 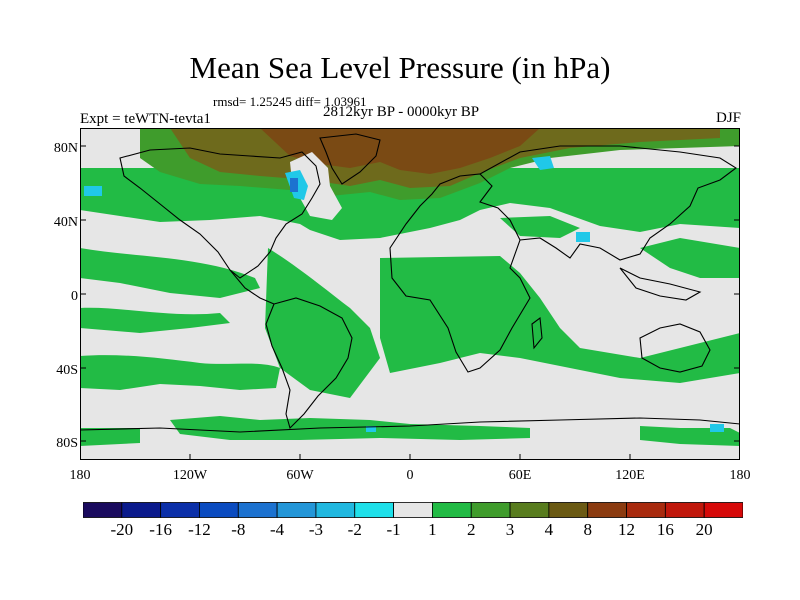 What do you see at coordinates (190, 475) in the screenshot?
I see `lon-label-120w: 120W` at bounding box center [190, 475].